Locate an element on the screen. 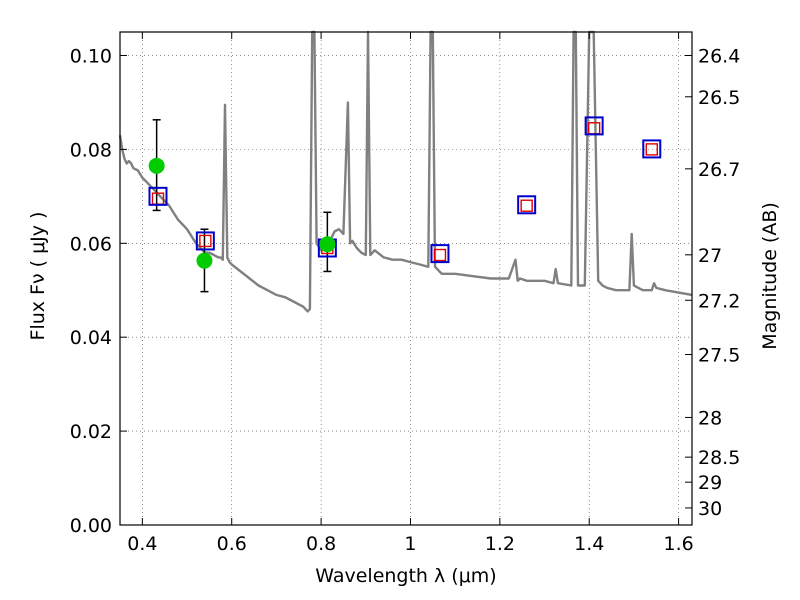 The height and width of the screenshot is (600, 800). x-tick-label: 0.8 is located at coordinates (321, 544).